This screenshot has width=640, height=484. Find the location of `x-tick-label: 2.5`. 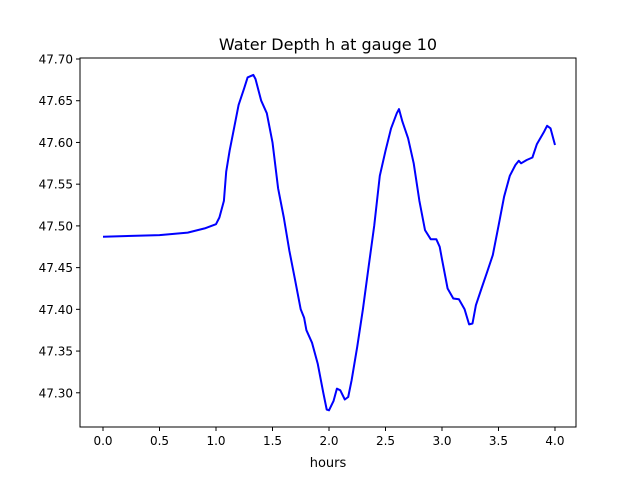

x-tick-label: 2.5 is located at coordinates (385, 441).